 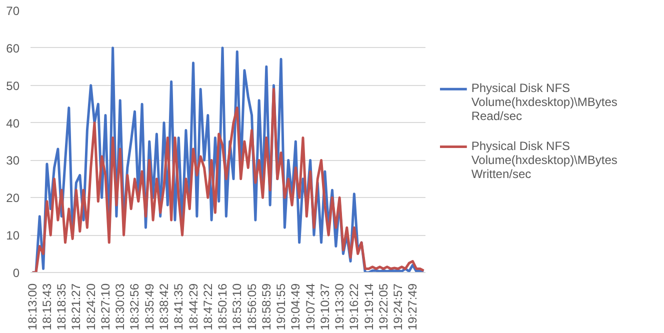 I want to click on x-tick-label: 19:13:30, so click(x=339, y=306).